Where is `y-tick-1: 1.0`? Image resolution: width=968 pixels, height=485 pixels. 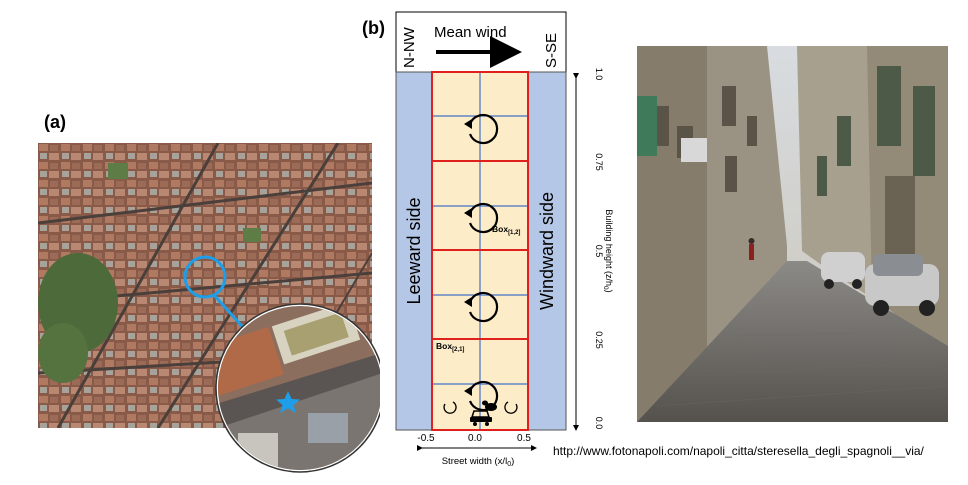 y-tick-1: 1.0 is located at coordinates (599, 74).